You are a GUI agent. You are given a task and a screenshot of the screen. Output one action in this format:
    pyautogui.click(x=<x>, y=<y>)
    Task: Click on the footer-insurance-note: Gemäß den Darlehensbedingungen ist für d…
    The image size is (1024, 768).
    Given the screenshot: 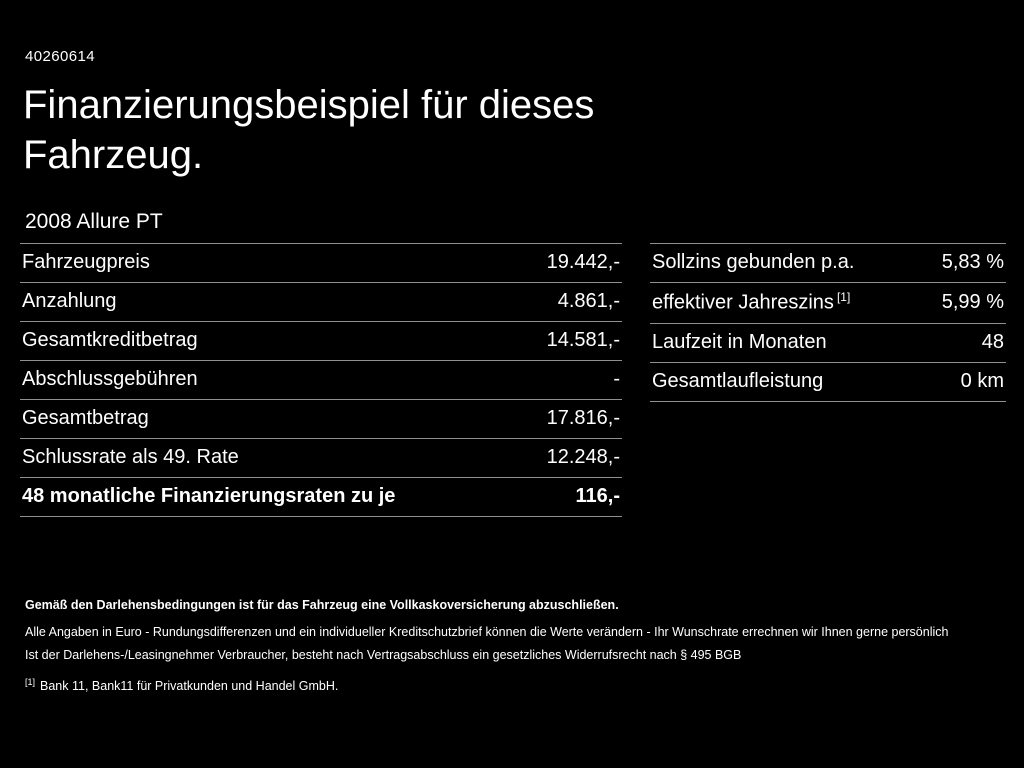 What is the action you would take?
    pyautogui.click(x=322, y=605)
    